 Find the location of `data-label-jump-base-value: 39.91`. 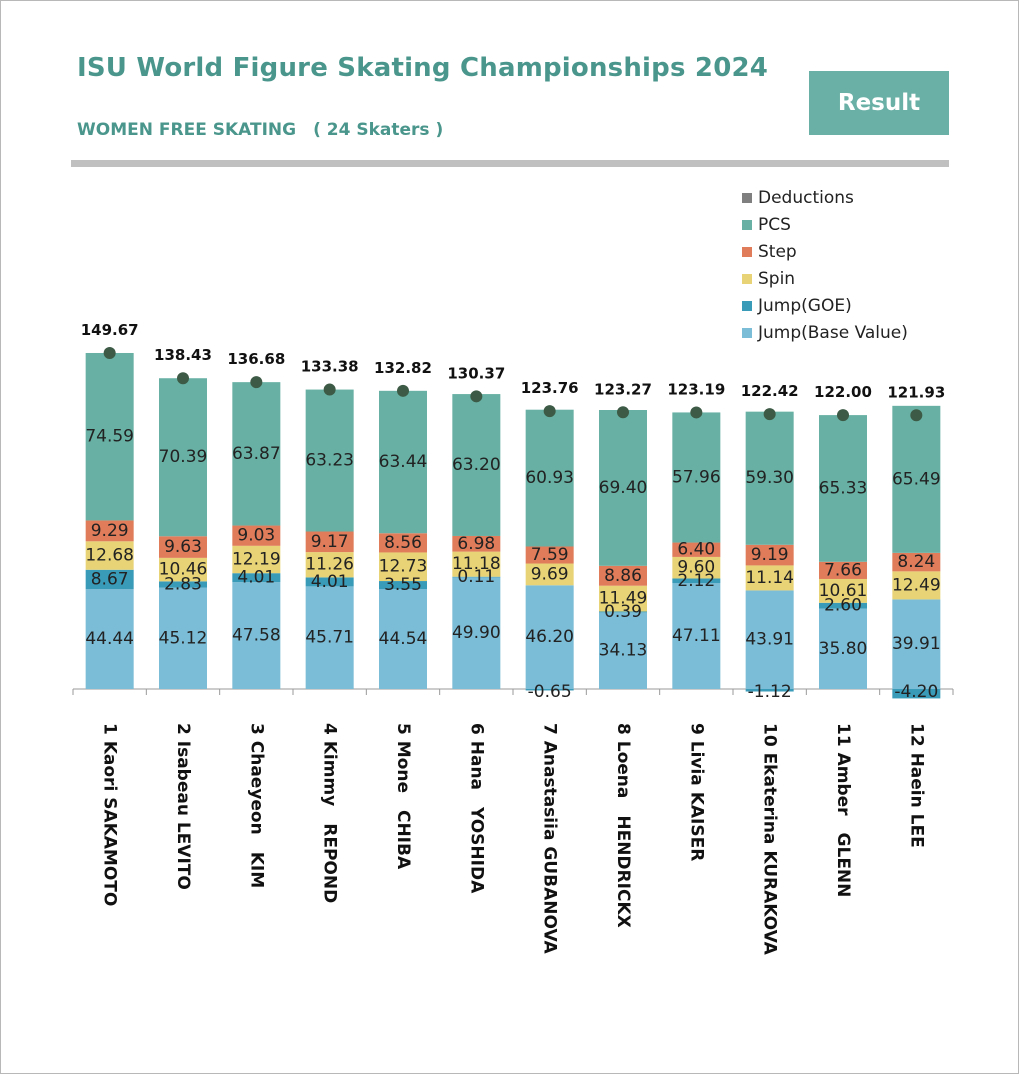

data-label-jump-base-value: 39.91 is located at coordinates (916, 644).